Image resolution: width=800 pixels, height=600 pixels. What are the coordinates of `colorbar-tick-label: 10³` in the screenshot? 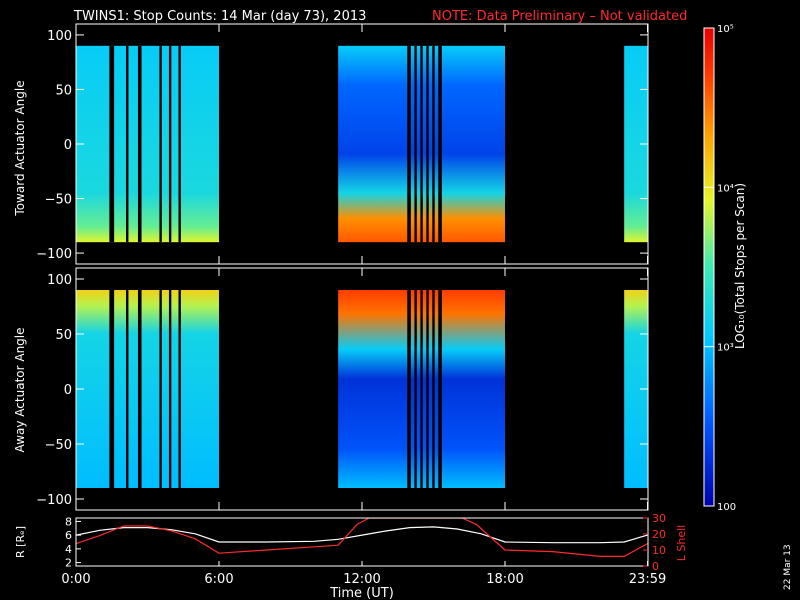 It's located at (725, 348).